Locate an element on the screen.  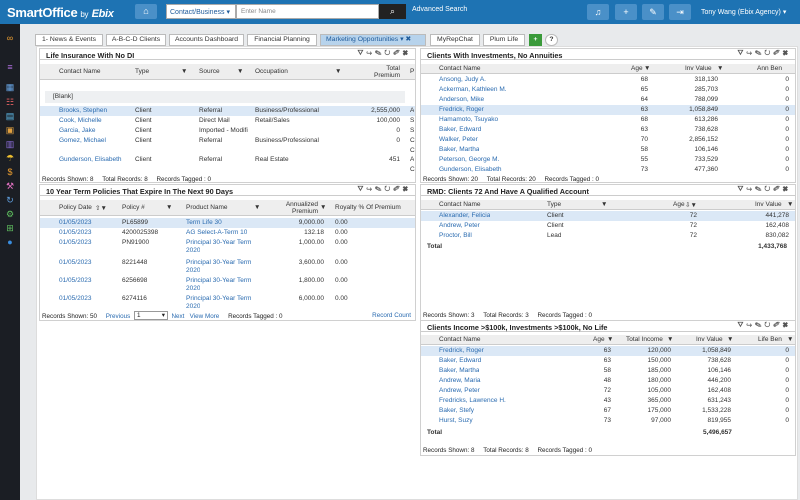
table-row: Baker, Martha 58 106,146 0 is located at coordinates (608, 150).